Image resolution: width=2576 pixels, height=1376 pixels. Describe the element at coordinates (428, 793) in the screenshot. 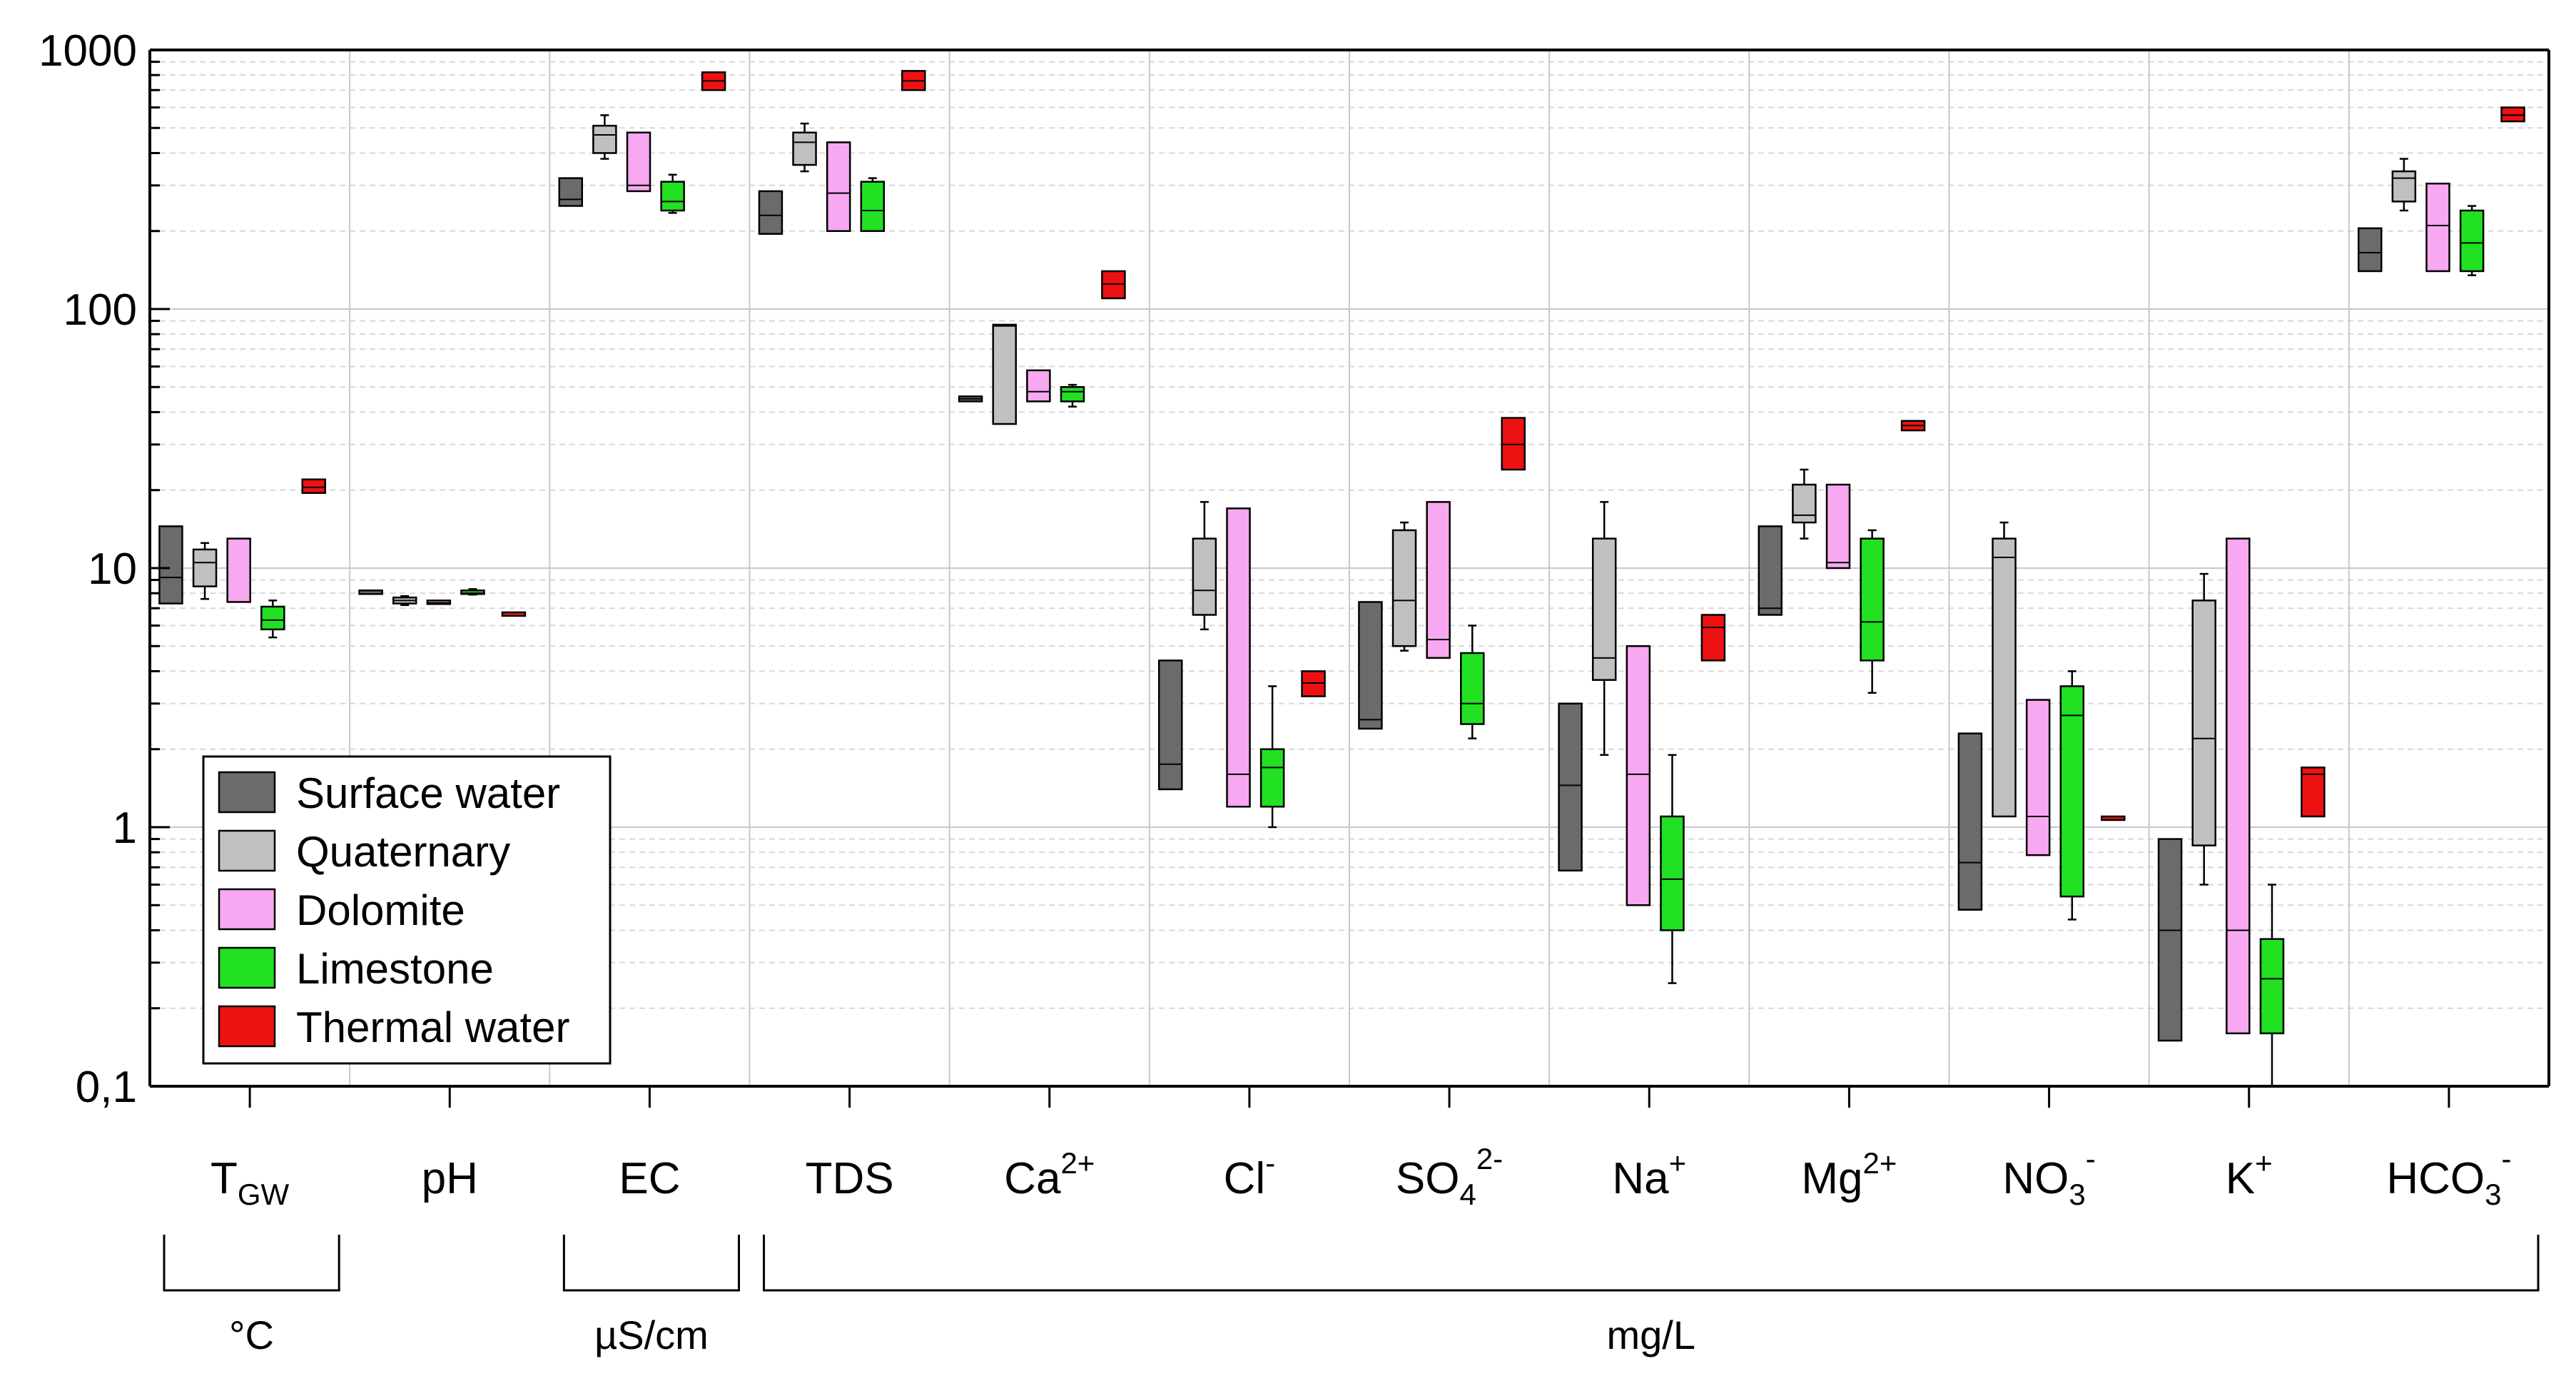

I see `legend-label: Surface water` at that location.